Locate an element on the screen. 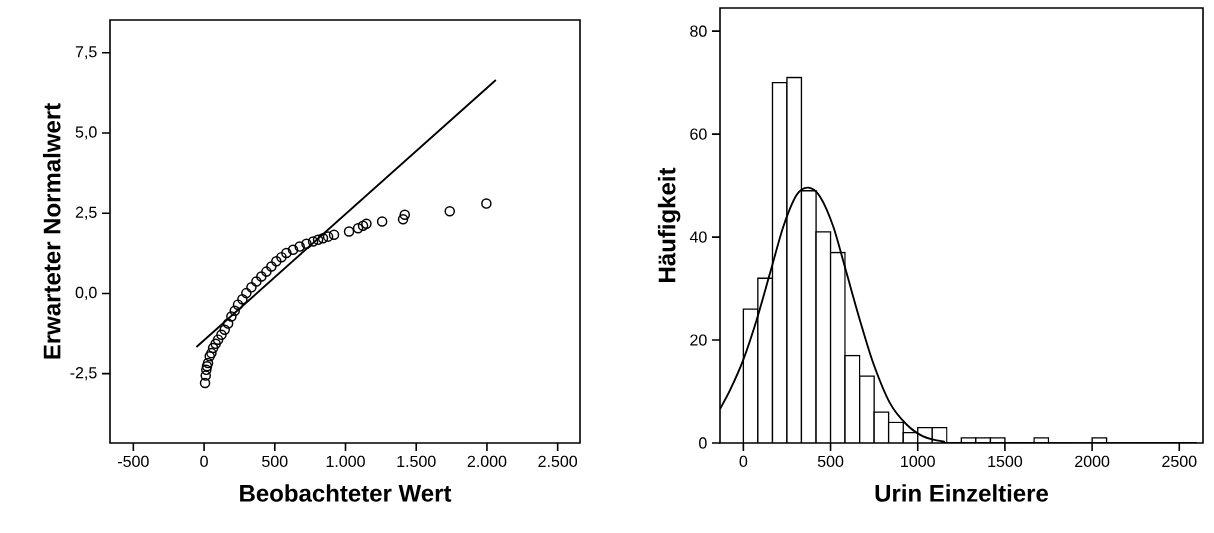 The image size is (1214, 533). x-tick-label: 2500 is located at coordinates (1179, 461).